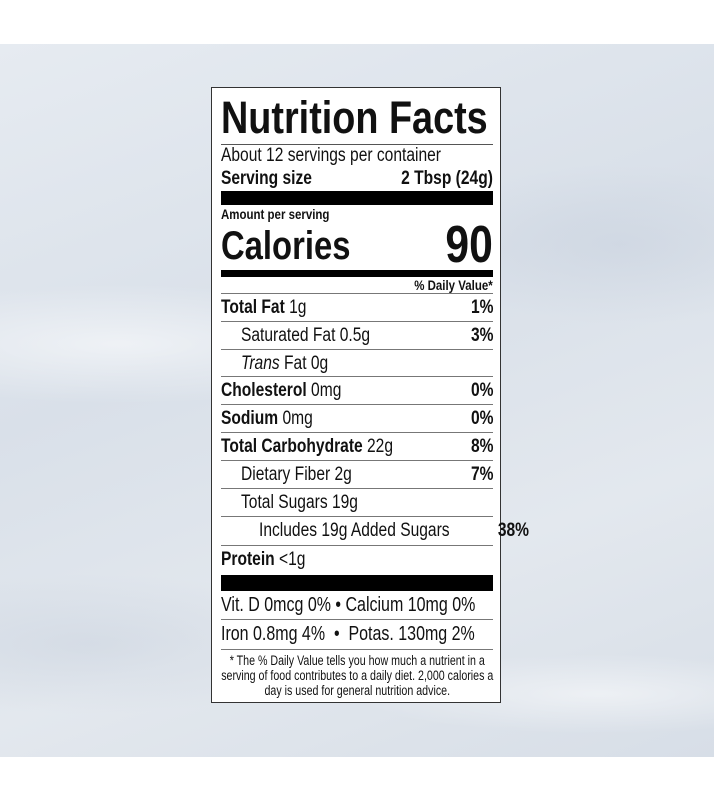 The image size is (714, 800). Describe the element at coordinates (292, 446) in the screenshot. I see `nutrient-name: Total Carbohydrate` at that location.